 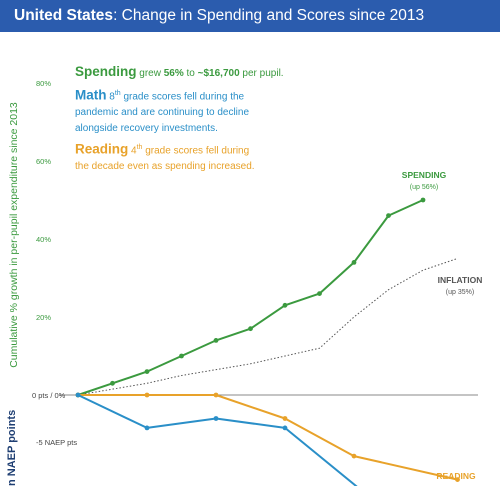 I want to click on math-annotation-line3: alongside recovery investments., so click(x=146, y=129).